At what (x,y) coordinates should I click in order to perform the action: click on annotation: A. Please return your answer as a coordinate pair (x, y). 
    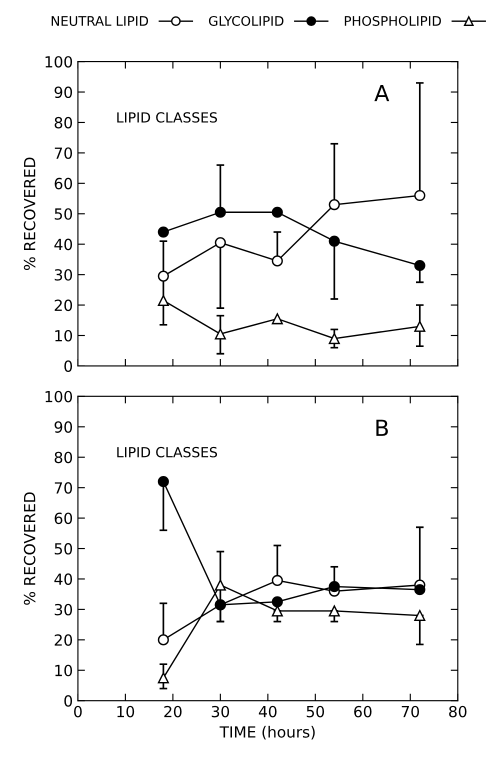
    Looking at the image, I should click on (382, 93).